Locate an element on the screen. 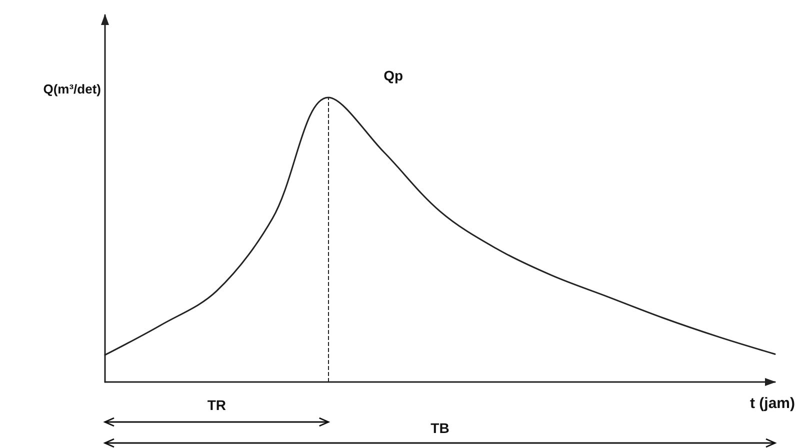 This screenshot has height=448, width=798. y-axis-title: Q(m³/det) is located at coordinates (72, 89).